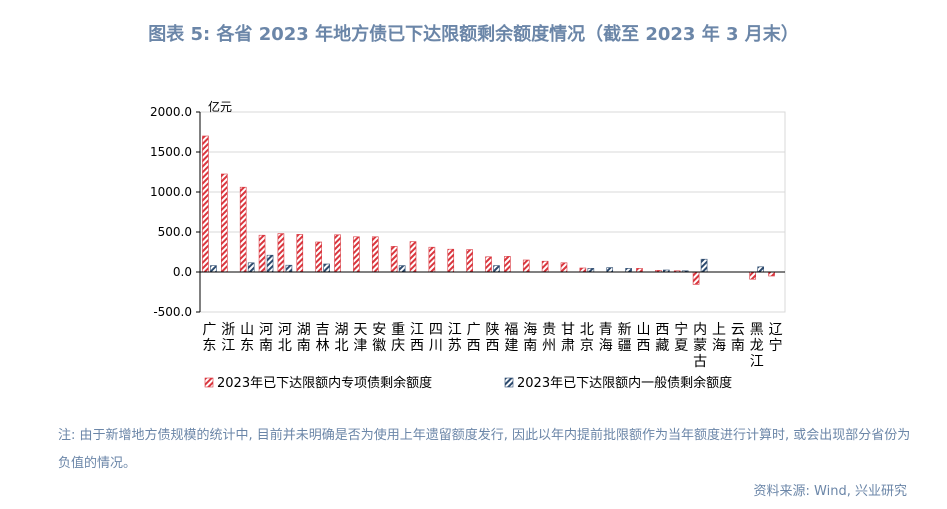  I want to click on x-tick-label: 新疆, so click(625, 338).